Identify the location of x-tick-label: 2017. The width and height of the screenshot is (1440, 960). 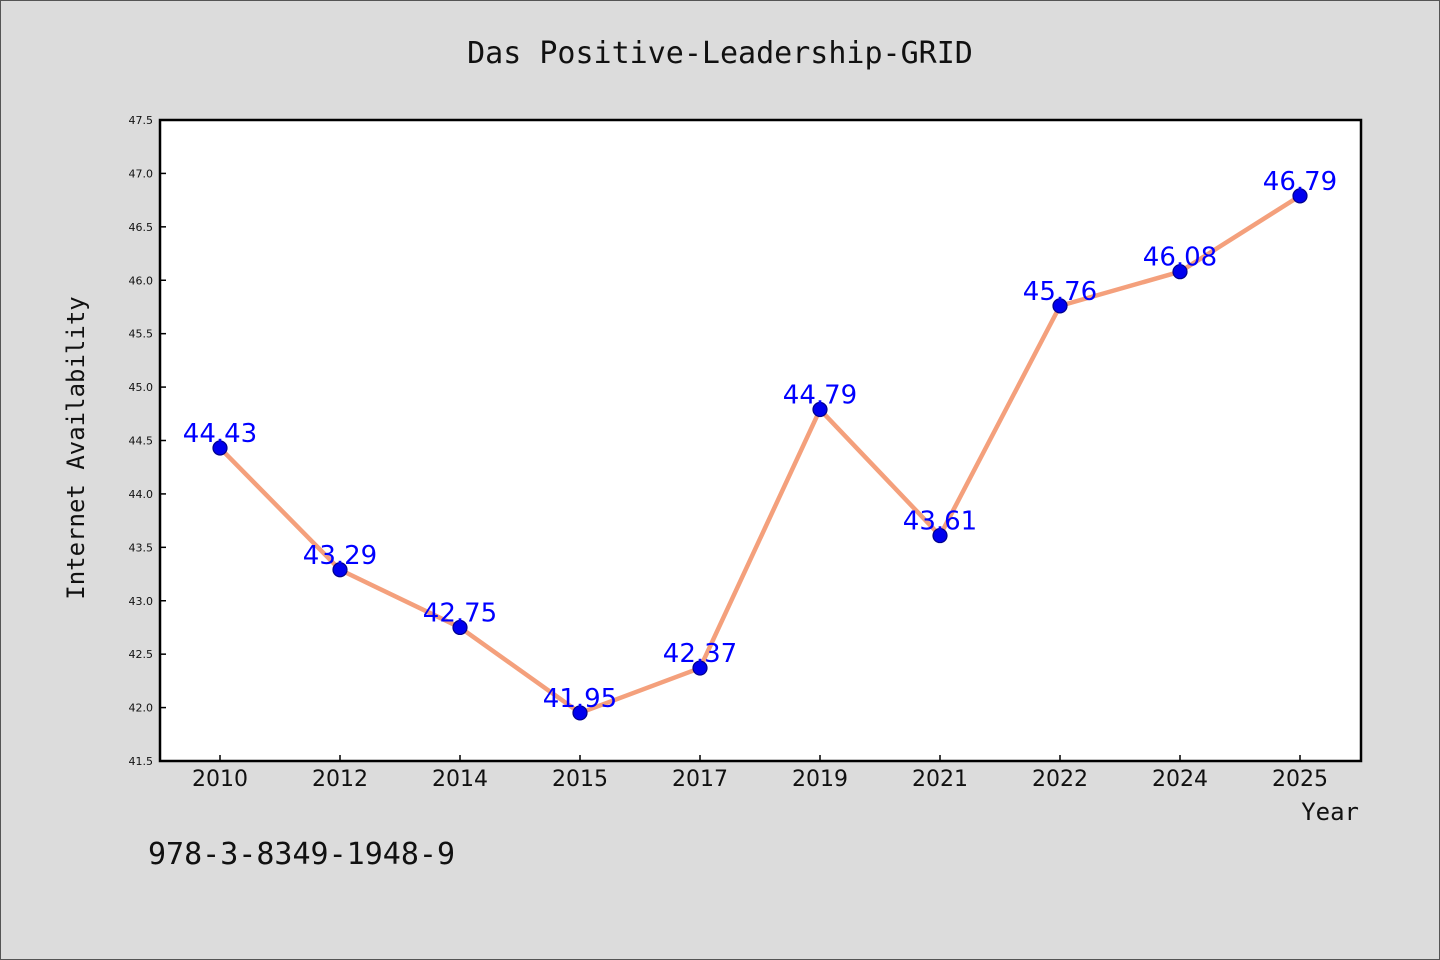
(700, 779).